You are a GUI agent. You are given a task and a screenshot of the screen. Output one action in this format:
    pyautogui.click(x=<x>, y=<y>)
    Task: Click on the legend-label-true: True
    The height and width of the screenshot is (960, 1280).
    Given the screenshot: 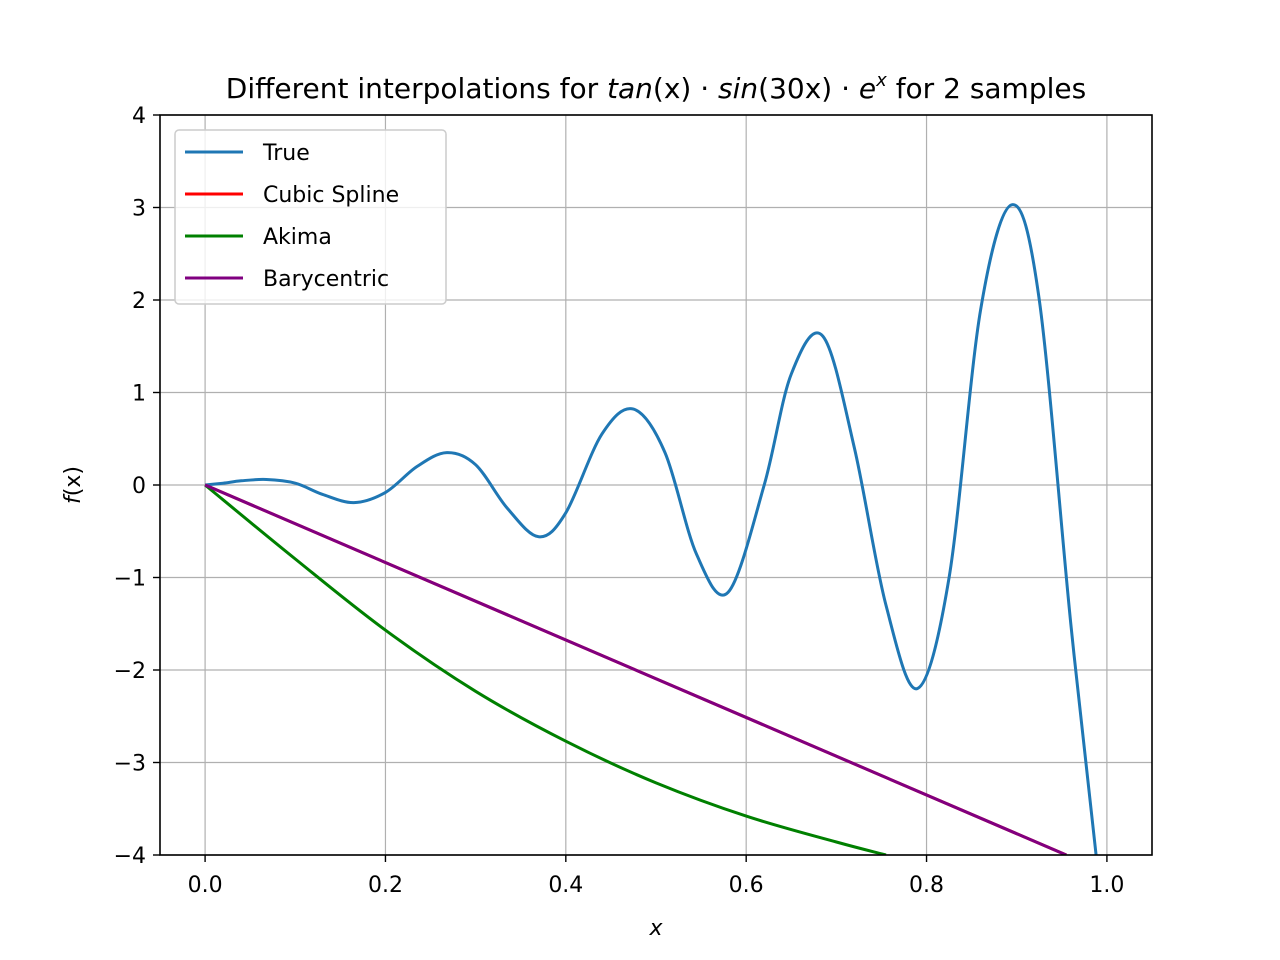 What is the action you would take?
    pyautogui.click(x=286, y=153)
    